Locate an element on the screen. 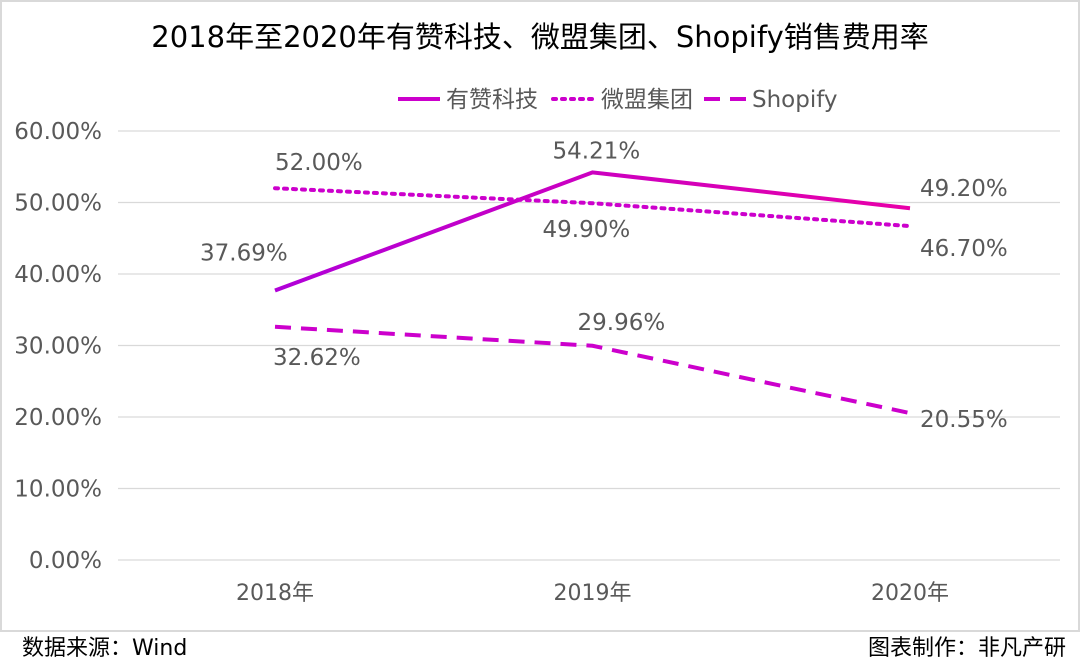  data-label: 37.69% is located at coordinates (244, 254).